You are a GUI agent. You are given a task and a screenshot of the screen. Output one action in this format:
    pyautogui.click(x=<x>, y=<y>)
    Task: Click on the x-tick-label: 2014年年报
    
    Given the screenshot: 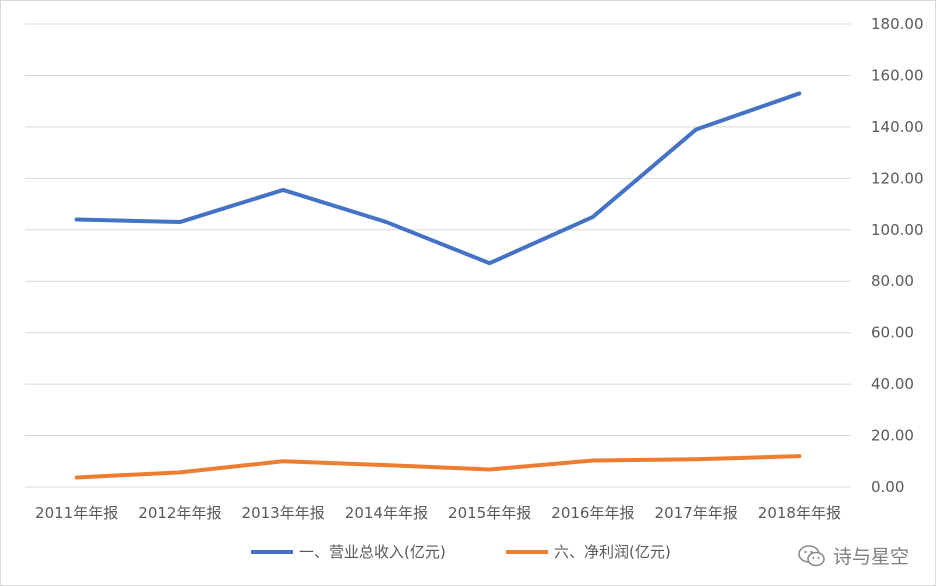 What is the action you would take?
    pyautogui.click(x=386, y=513)
    